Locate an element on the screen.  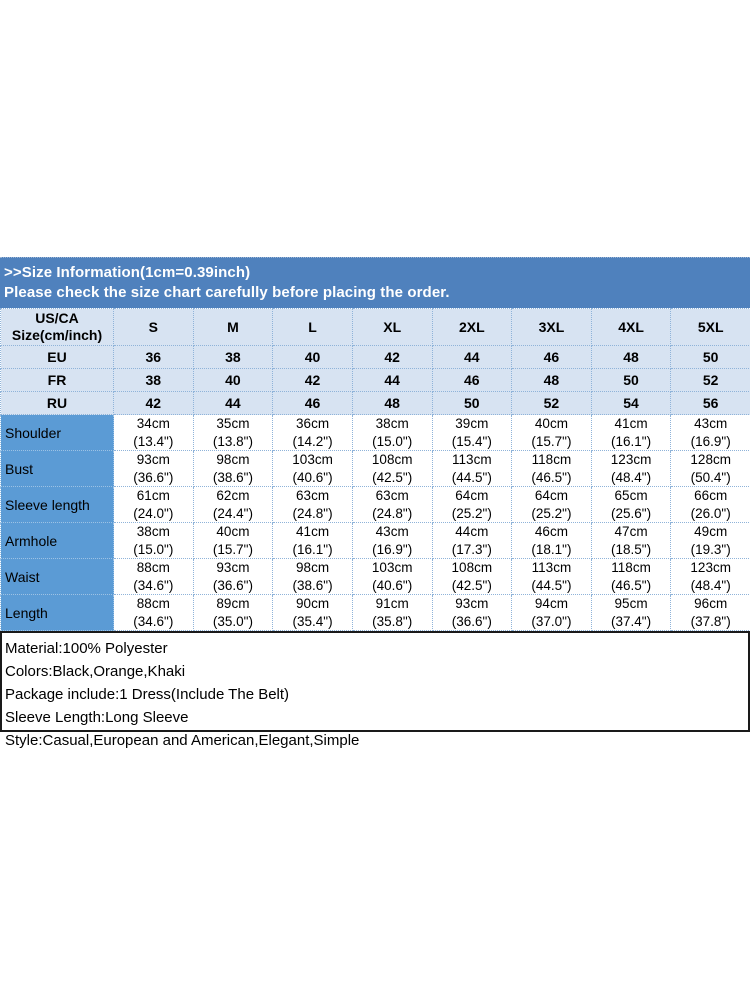
size-col-header: 4XL is located at coordinates (631, 327).